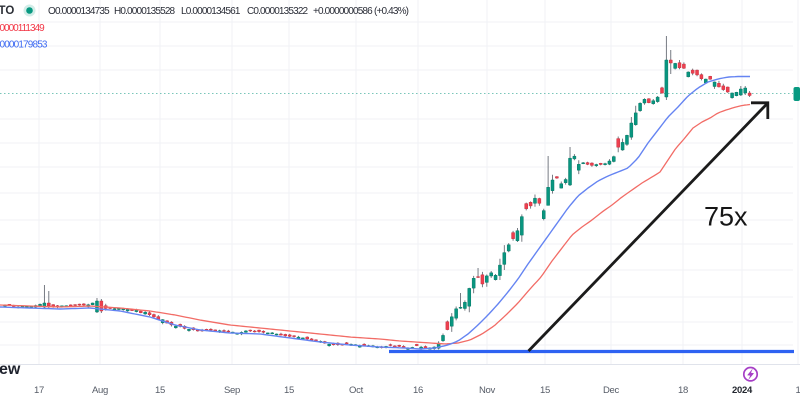 Image resolution: width=800 pixels, height=400 pixels. I want to click on svg-text: 75x, so click(726, 217).